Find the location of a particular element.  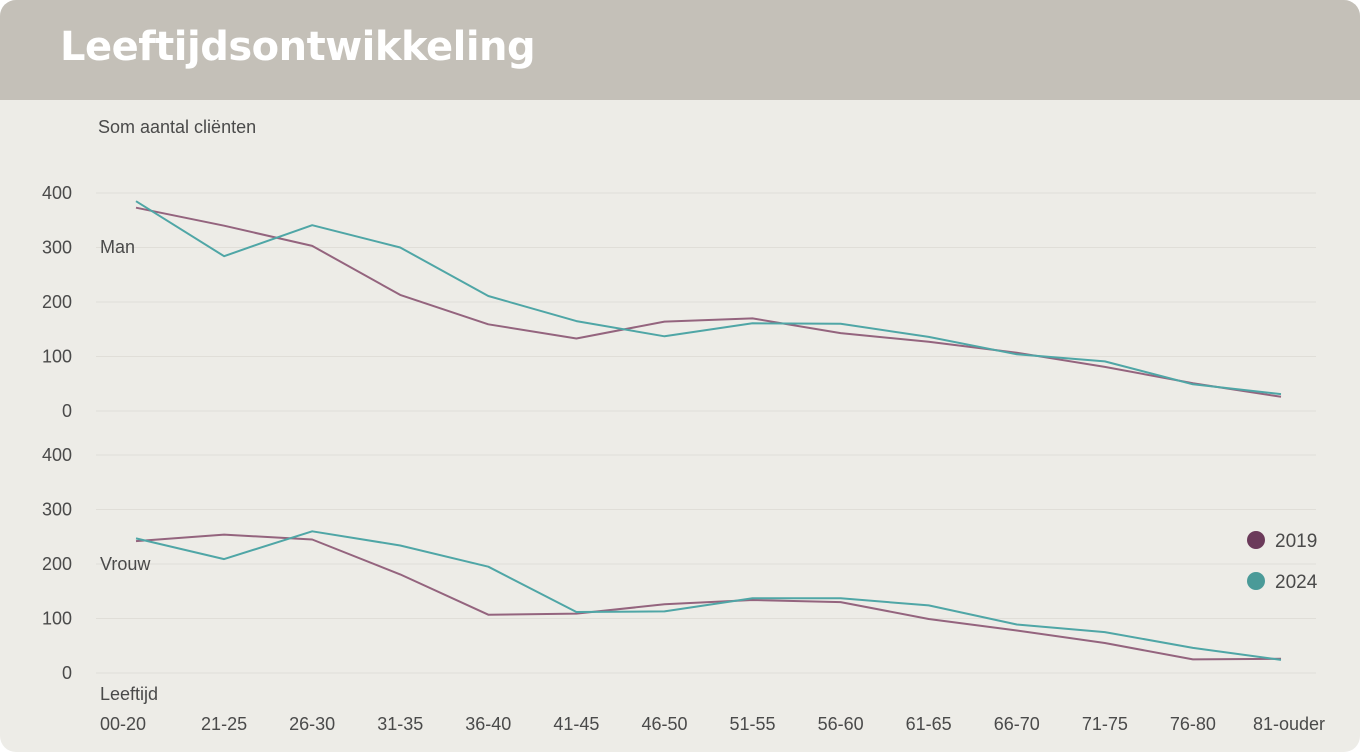

panel-label-man: Man is located at coordinates (117, 247).